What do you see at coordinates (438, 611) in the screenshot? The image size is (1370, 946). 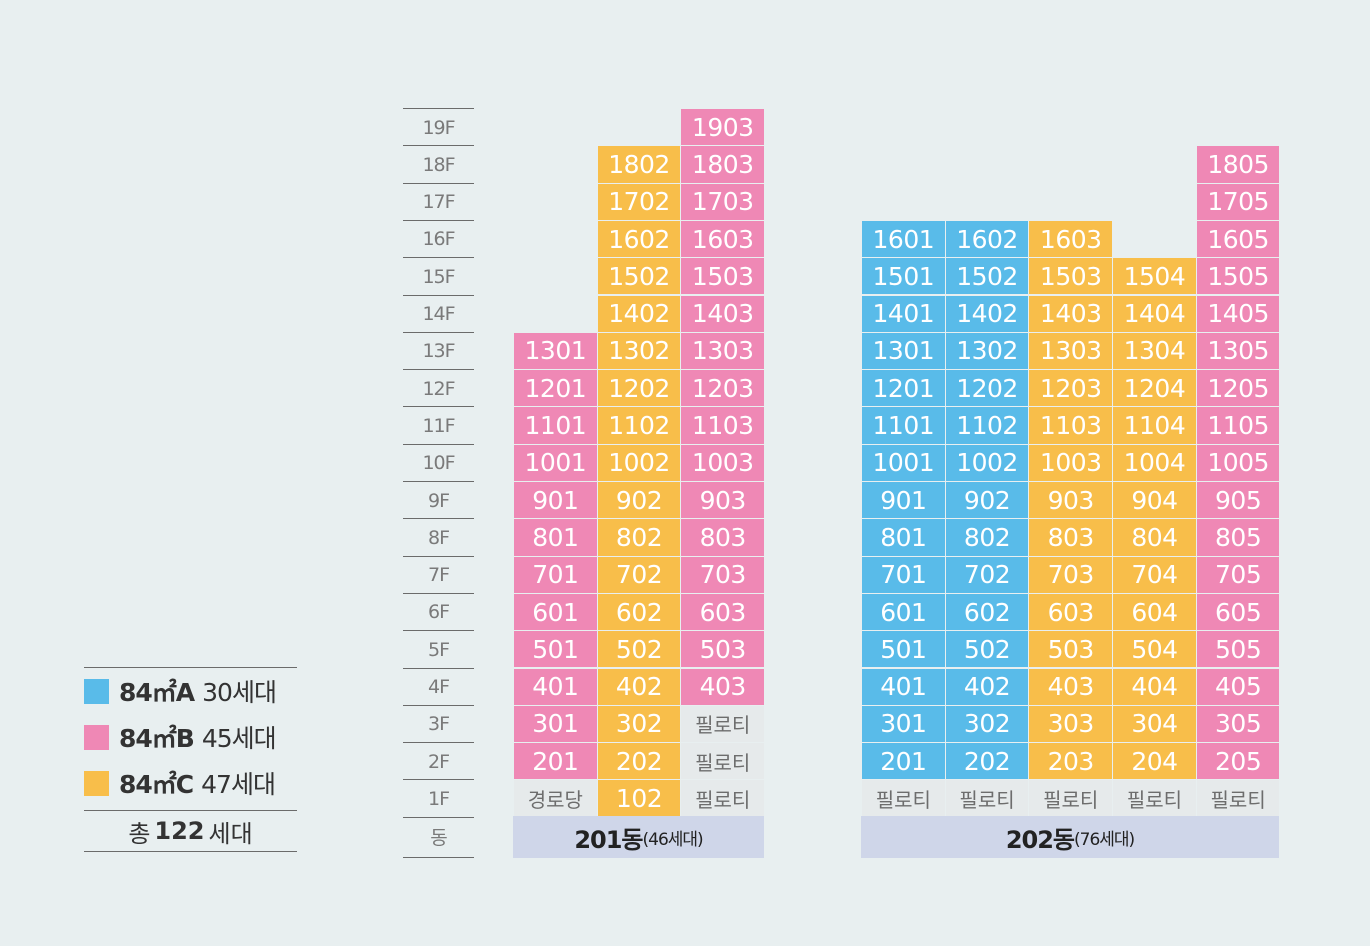 I see `floor-label: 6F` at bounding box center [438, 611].